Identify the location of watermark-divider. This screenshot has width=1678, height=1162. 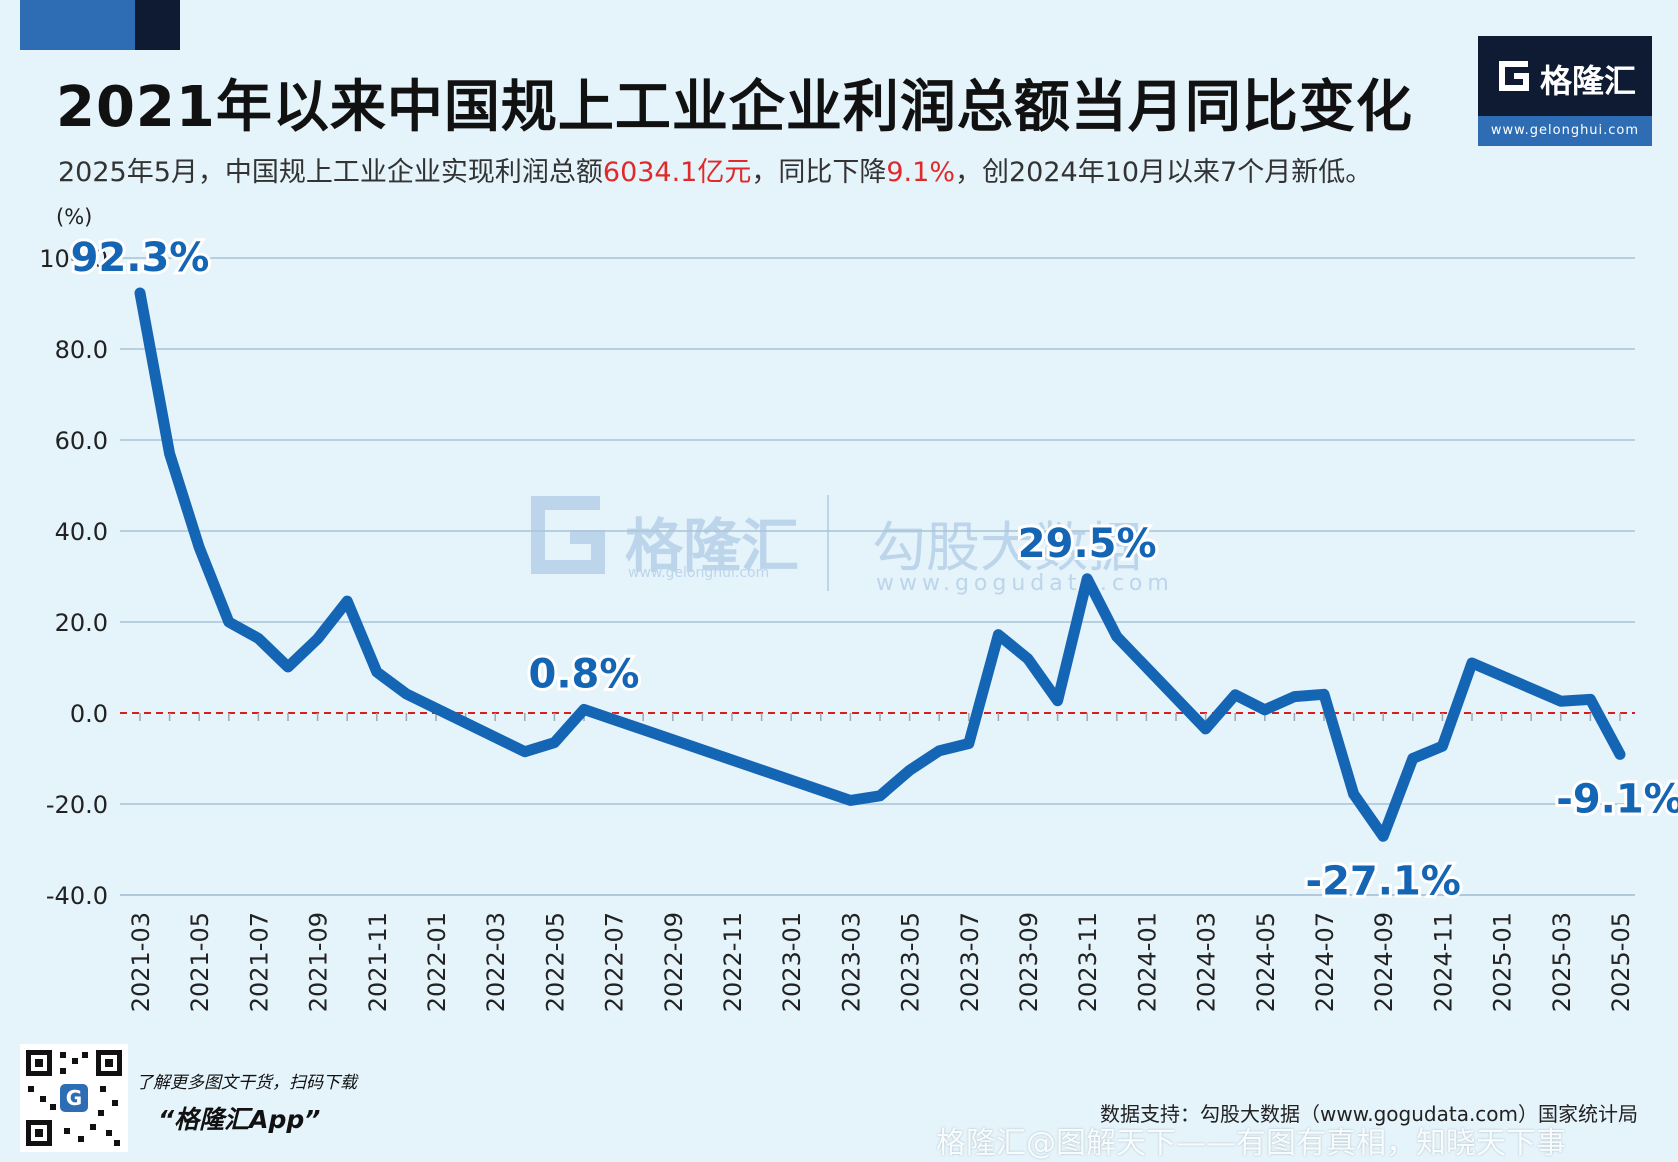
(828, 543).